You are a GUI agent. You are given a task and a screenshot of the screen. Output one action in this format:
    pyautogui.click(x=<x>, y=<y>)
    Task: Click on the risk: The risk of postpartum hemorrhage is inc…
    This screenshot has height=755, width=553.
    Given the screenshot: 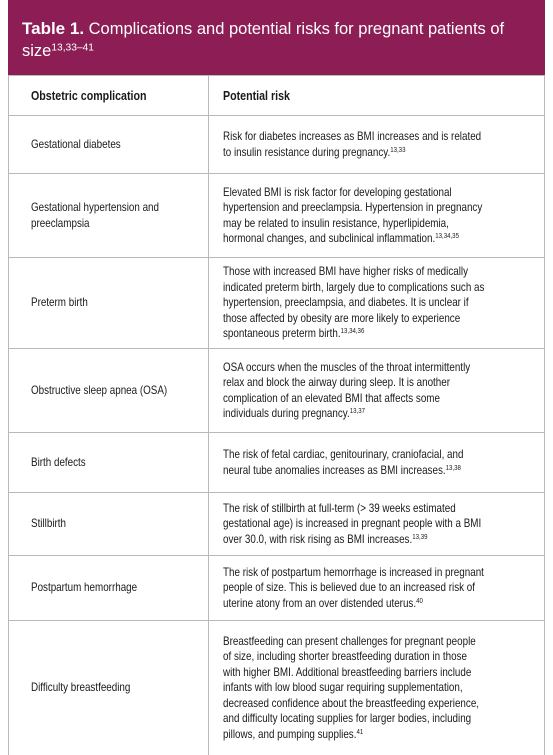 What is the action you would take?
    pyautogui.click(x=353, y=587)
    